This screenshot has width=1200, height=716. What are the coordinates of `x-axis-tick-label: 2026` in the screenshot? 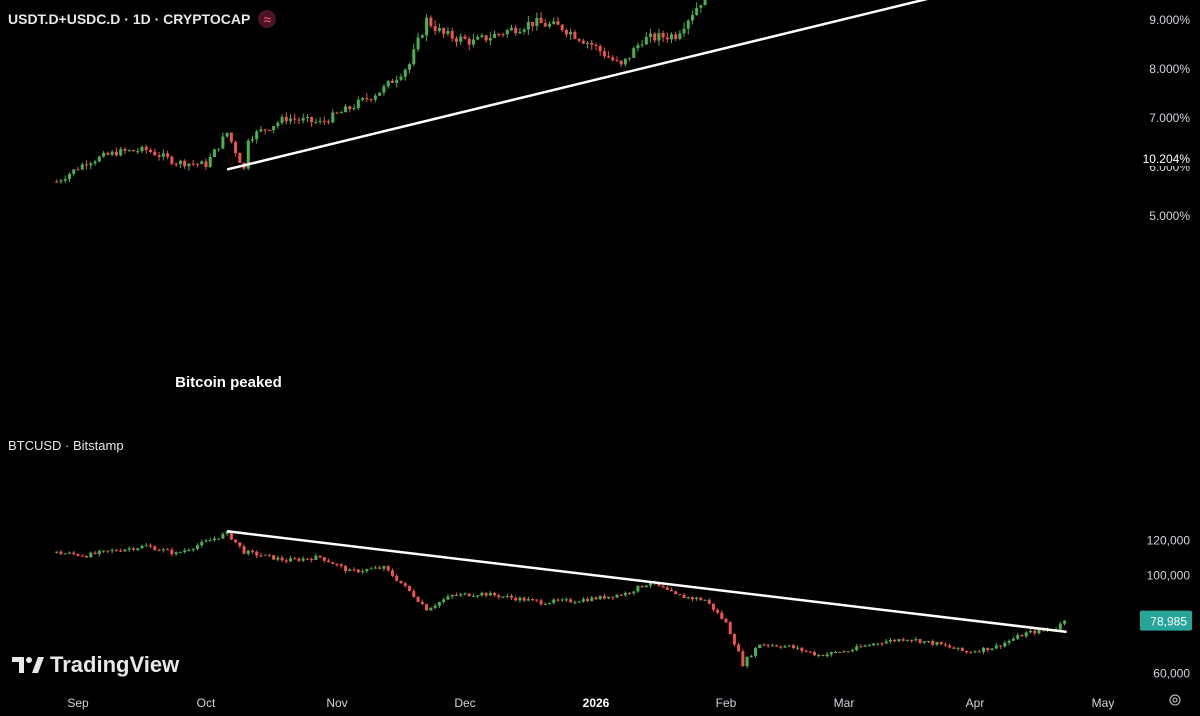 It's located at (596, 703).